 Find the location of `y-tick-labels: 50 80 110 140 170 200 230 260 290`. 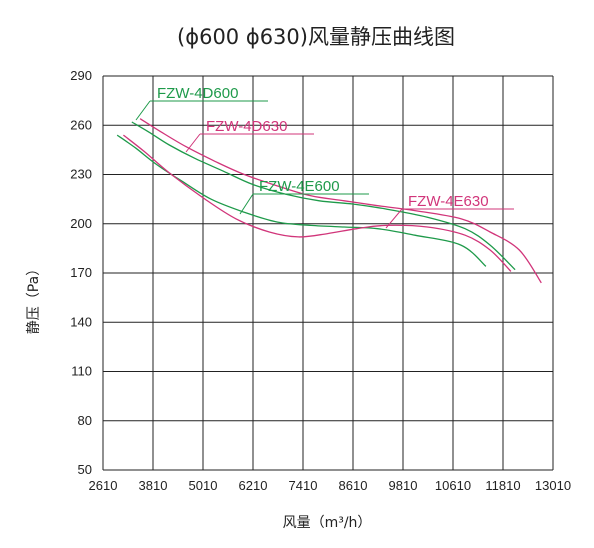

y-tick-labels: 50 80 110 140 170 200 230 260 290 is located at coordinates (81, 272).